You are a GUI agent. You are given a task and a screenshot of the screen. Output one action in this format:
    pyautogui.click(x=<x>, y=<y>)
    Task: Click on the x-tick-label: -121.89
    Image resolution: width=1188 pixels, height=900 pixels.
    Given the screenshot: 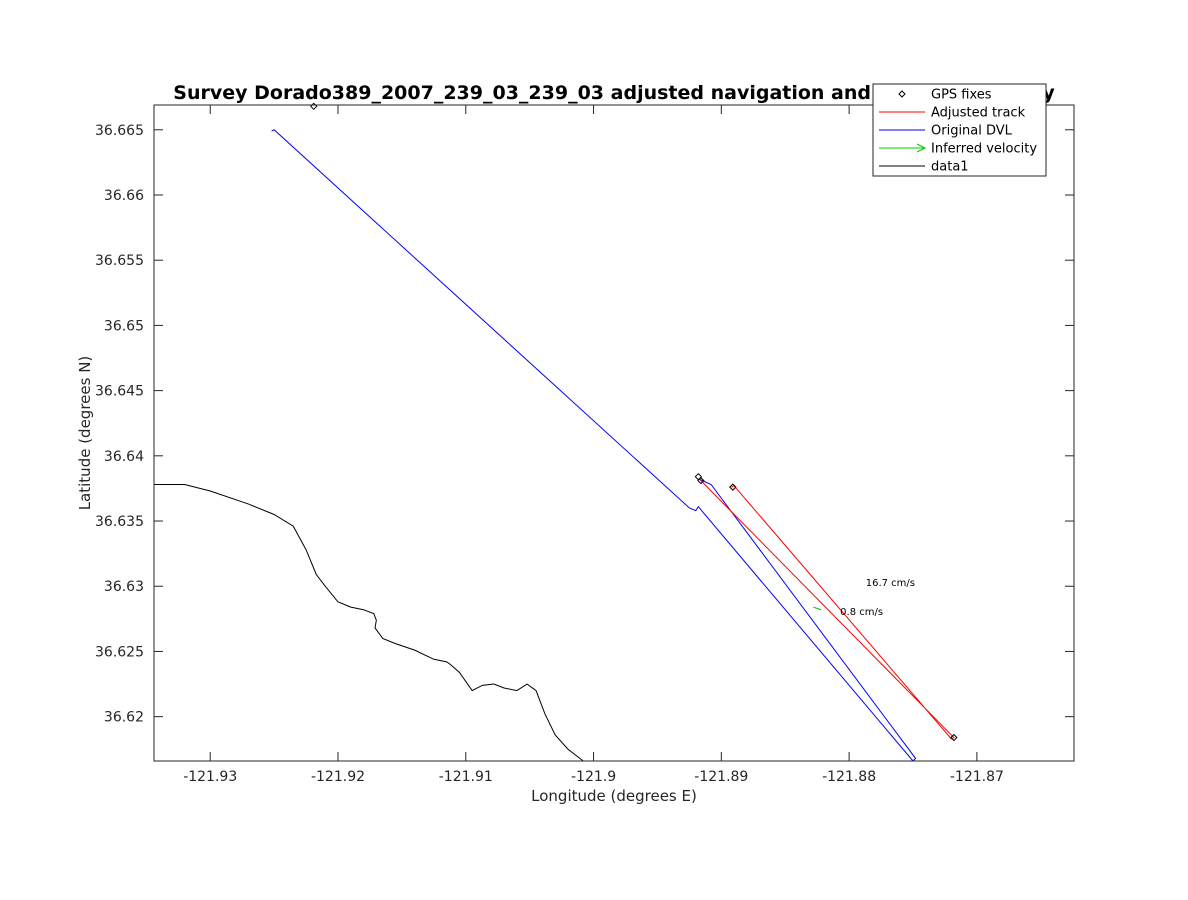 What is the action you would take?
    pyautogui.click(x=721, y=777)
    